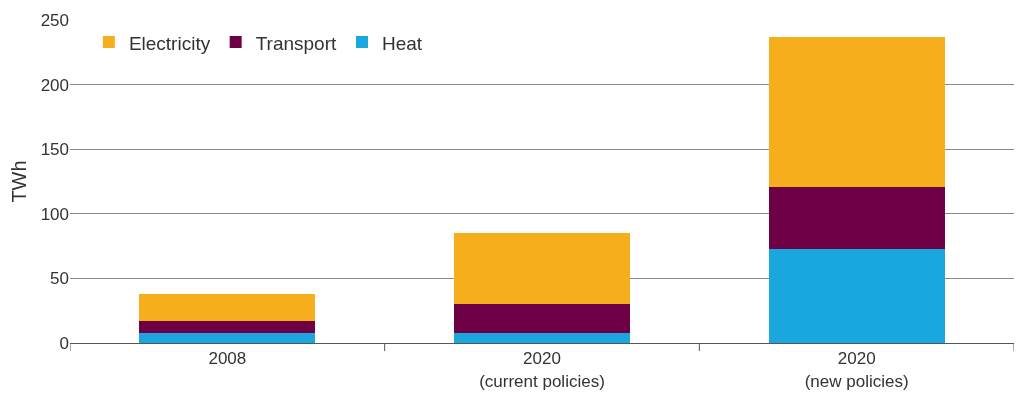  What do you see at coordinates (296, 43) in the screenshot?
I see `legend-label: Transport` at bounding box center [296, 43].